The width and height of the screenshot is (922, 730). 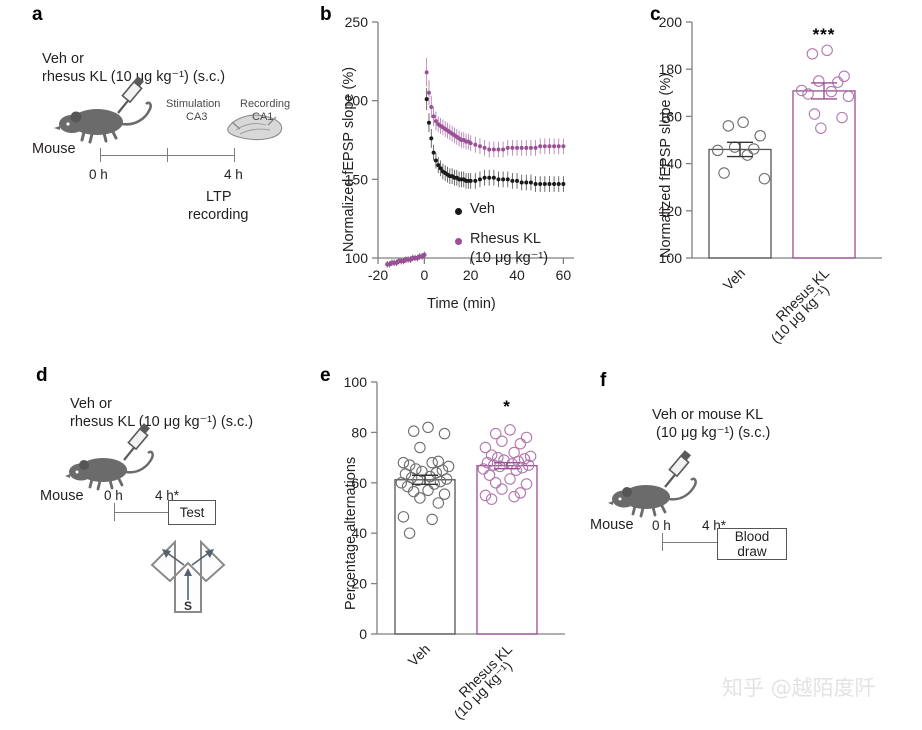 I want to click on panel-f-illustration, so click(x=652, y=484).